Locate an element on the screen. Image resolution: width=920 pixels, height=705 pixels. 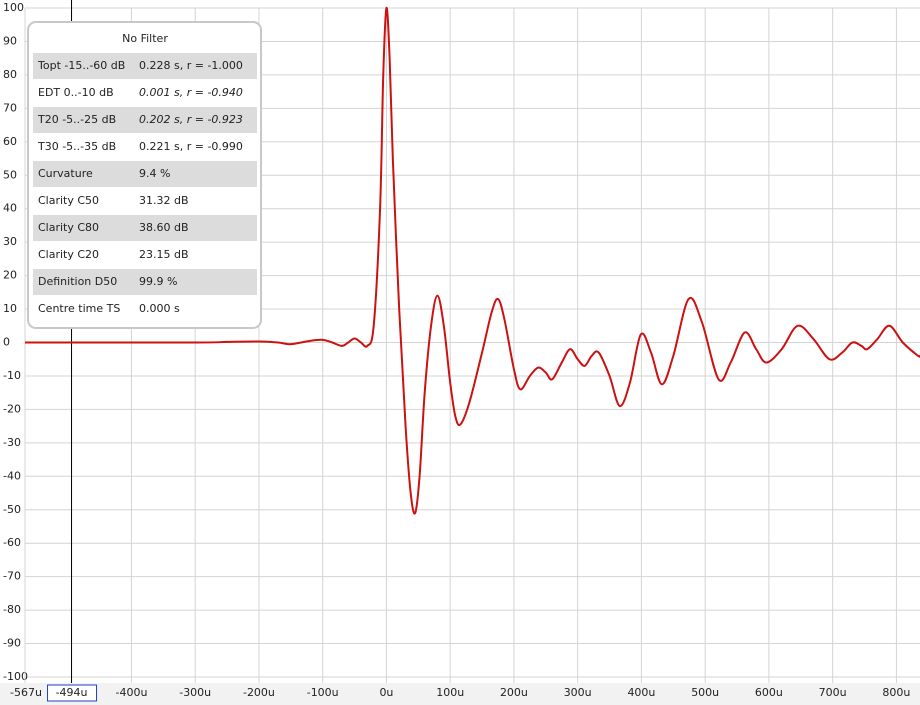
y-tick-label: -100 is located at coordinates (15, 676).